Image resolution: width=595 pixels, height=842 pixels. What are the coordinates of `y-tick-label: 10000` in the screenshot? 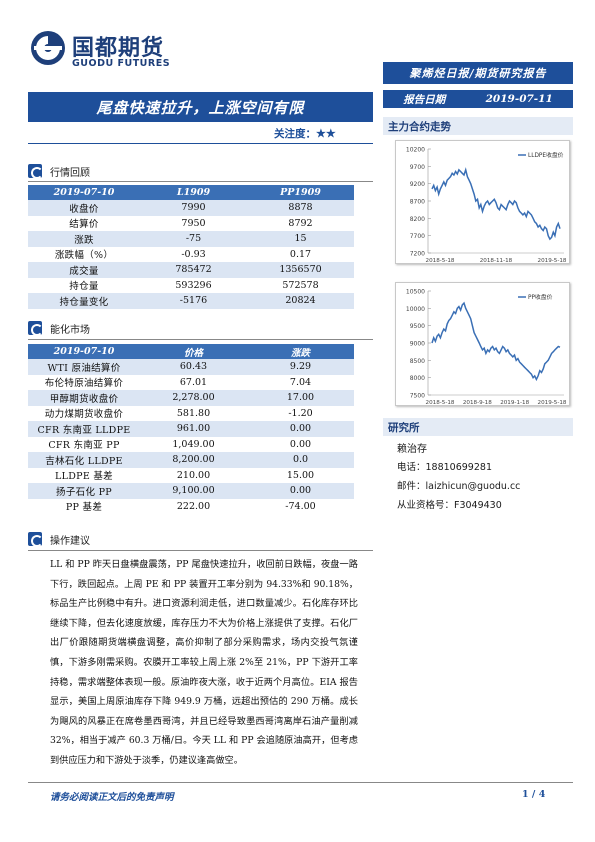 It's located at (415, 309).